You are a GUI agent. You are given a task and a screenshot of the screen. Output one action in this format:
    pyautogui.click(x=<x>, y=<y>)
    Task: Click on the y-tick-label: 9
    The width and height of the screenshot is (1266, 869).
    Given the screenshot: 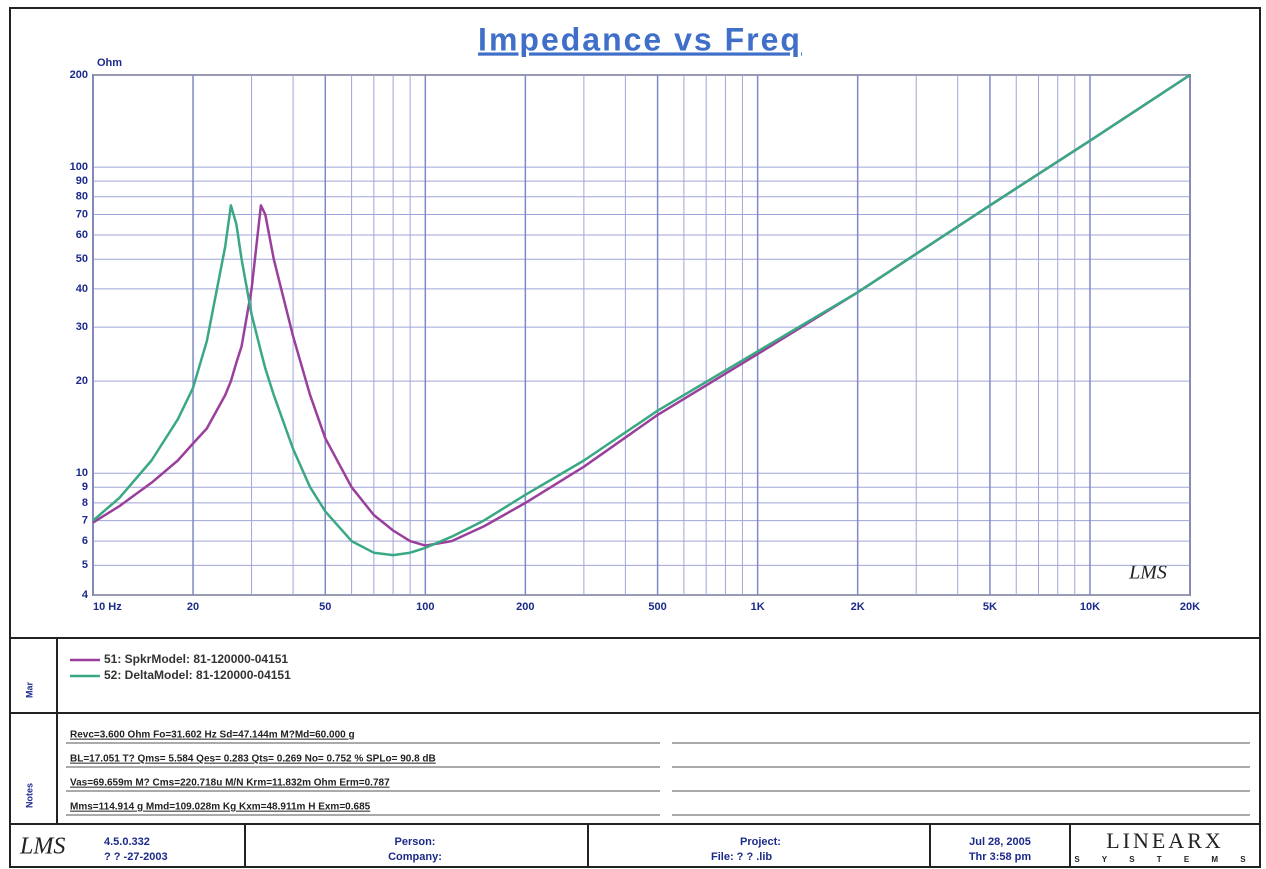 What is the action you would take?
    pyautogui.click(x=85, y=487)
    